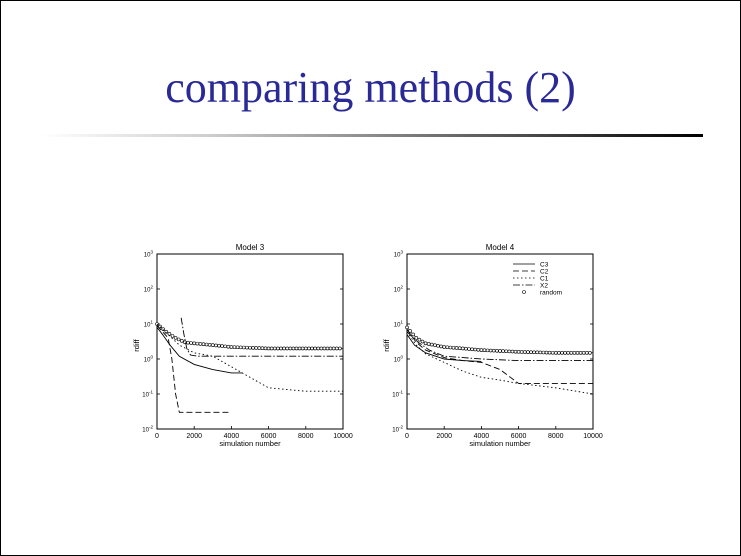 Image resolution: width=741 pixels, height=556 pixels. What do you see at coordinates (544, 272) in the screenshot?
I see `legend-label: C2` at bounding box center [544, 272].